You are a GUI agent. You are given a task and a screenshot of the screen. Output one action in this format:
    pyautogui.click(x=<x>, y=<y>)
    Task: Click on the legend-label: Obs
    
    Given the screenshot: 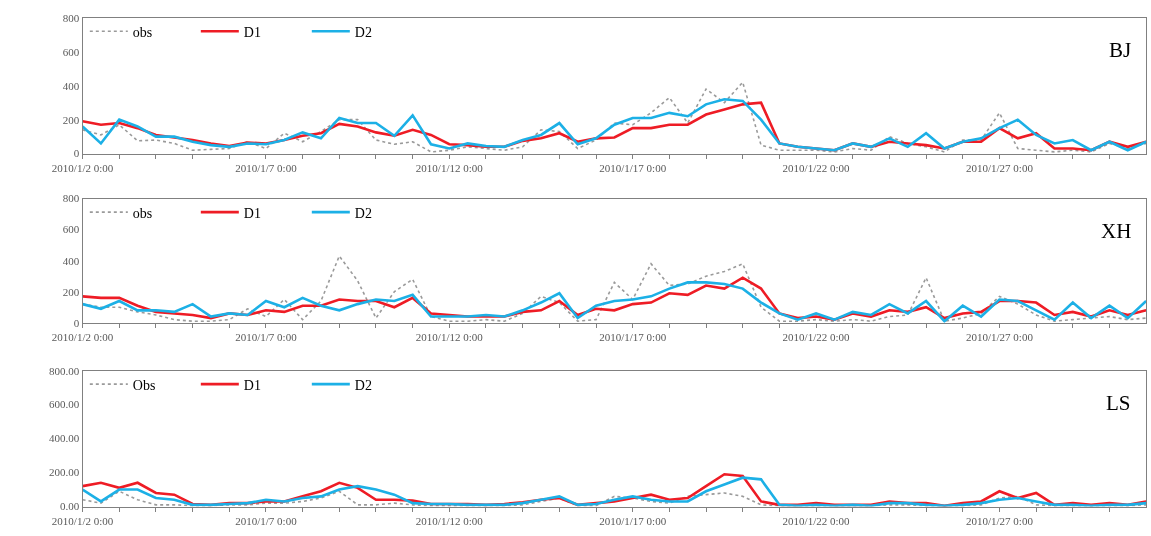 What is the action you would take?
    pyautogui.click(x=144, y=385)
    